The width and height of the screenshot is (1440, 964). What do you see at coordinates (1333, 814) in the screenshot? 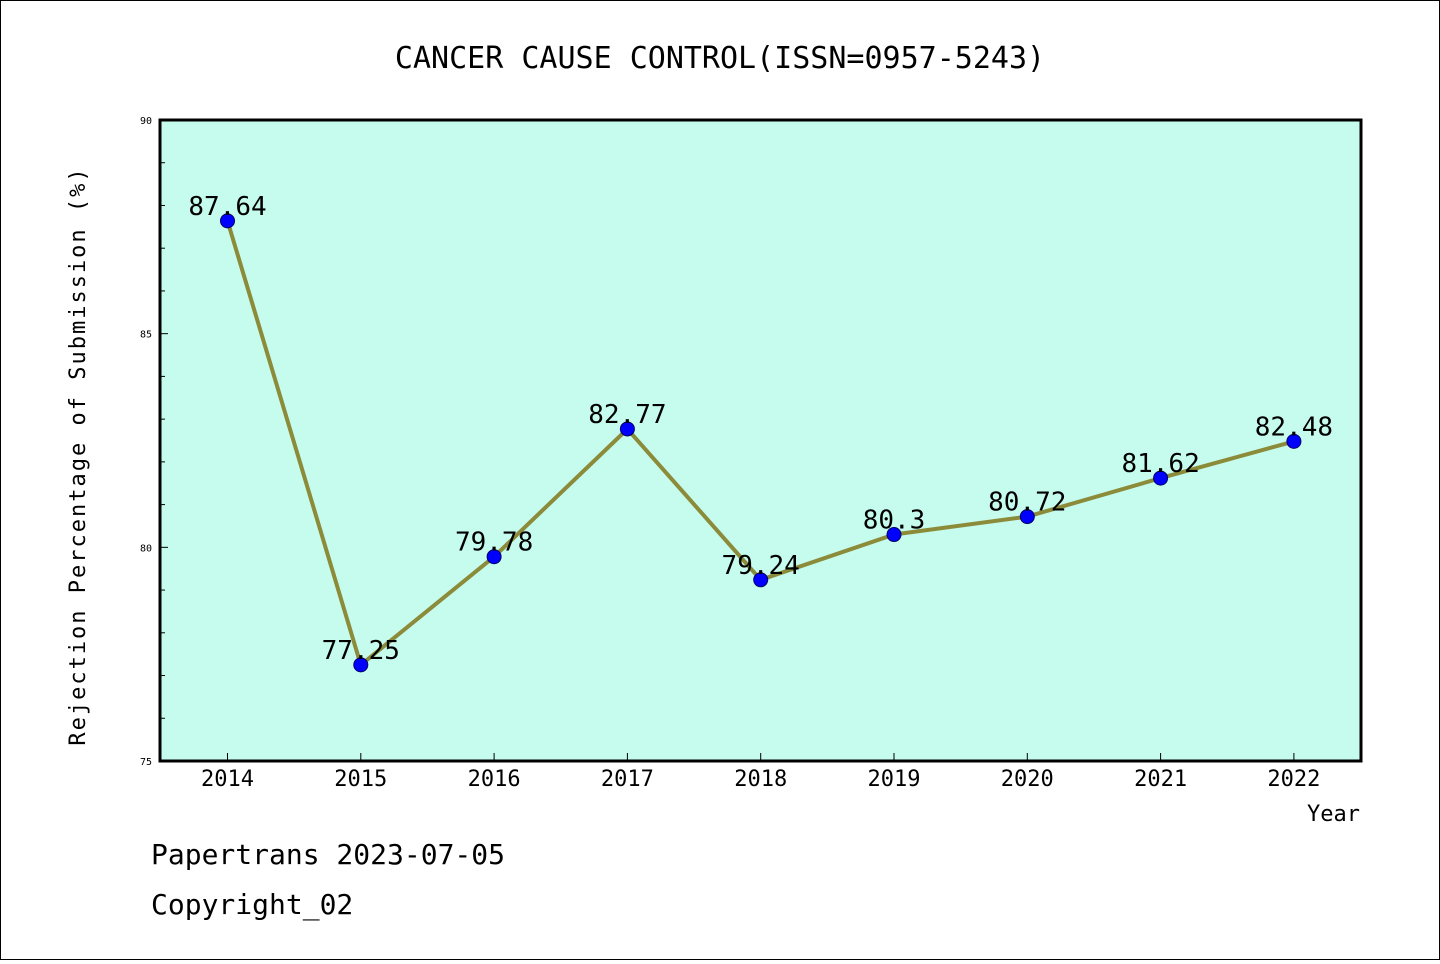
I see `x-axis-label: Year` at bounding box center [1333, 814].